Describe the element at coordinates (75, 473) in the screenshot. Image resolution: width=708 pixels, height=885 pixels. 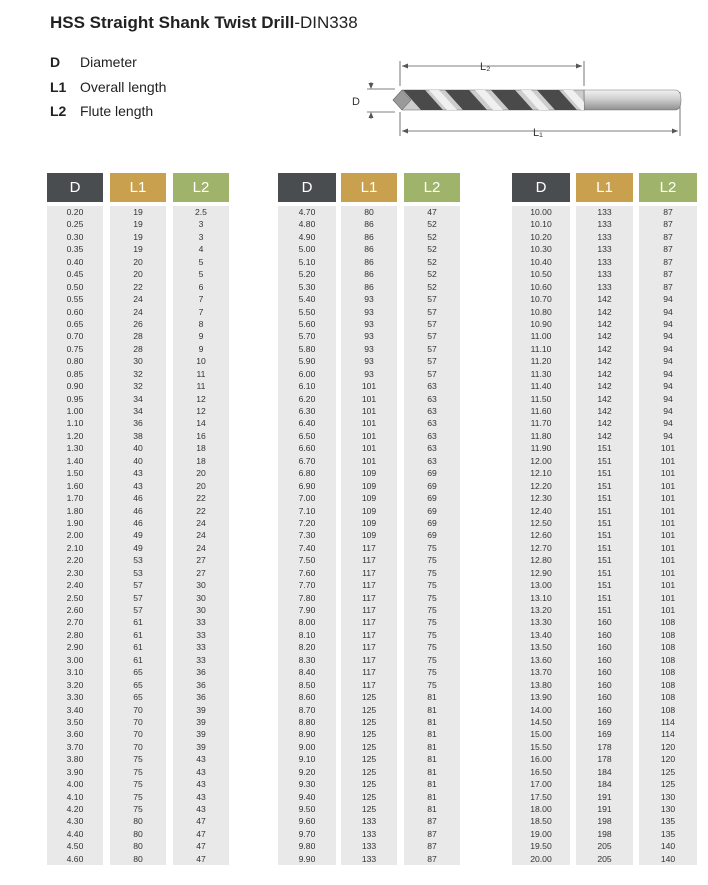
I see `table-cell: 1.50` at that location.